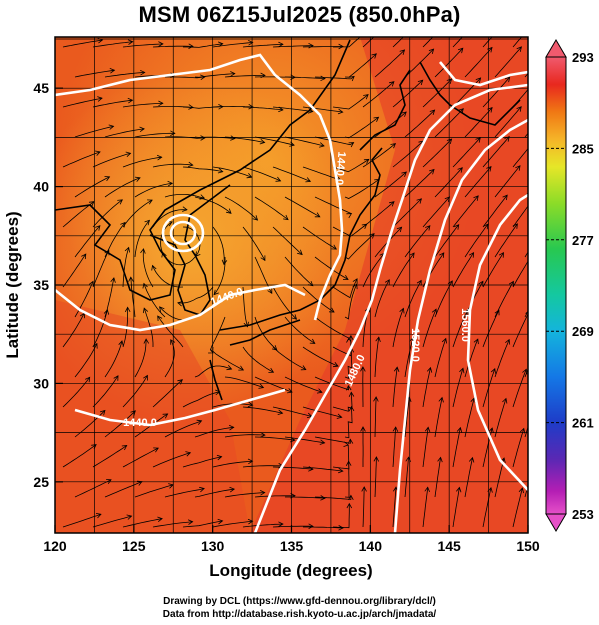 This screenshot has height=625, width=599. Describe the element at coordinates (569, 285) in the screenshot. I see `colorbar: 293 285 277 269 261 253` at that location.